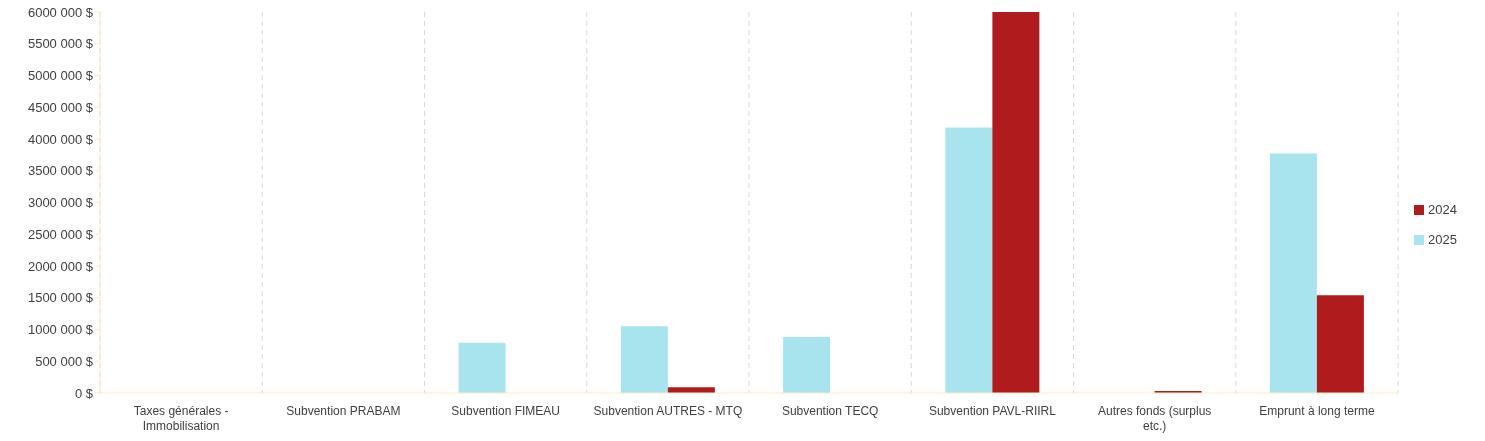 The image size is (1485, 441). What do you see at coordinates (181, 418) in the screenshot?
I see `x-tick-label: Taxes générales - Immobilisation` at bounding box center [181, 418].